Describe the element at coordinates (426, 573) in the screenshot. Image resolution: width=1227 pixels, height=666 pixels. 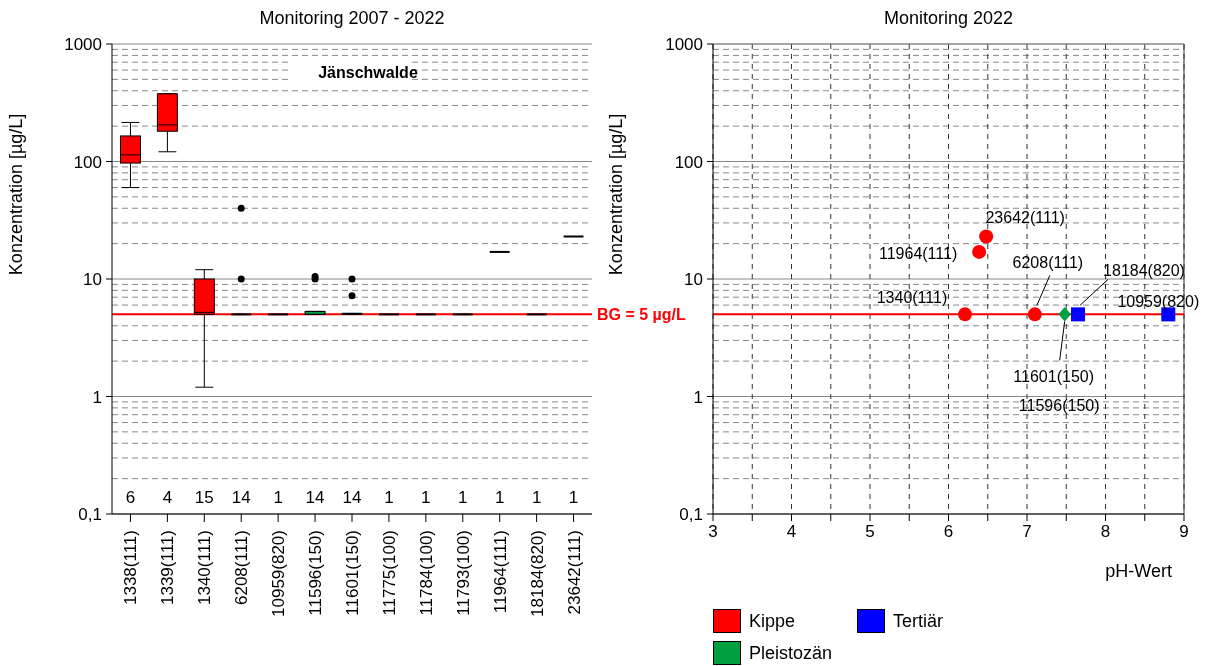
I see `x-tick-label: 11784(100)` at that location.